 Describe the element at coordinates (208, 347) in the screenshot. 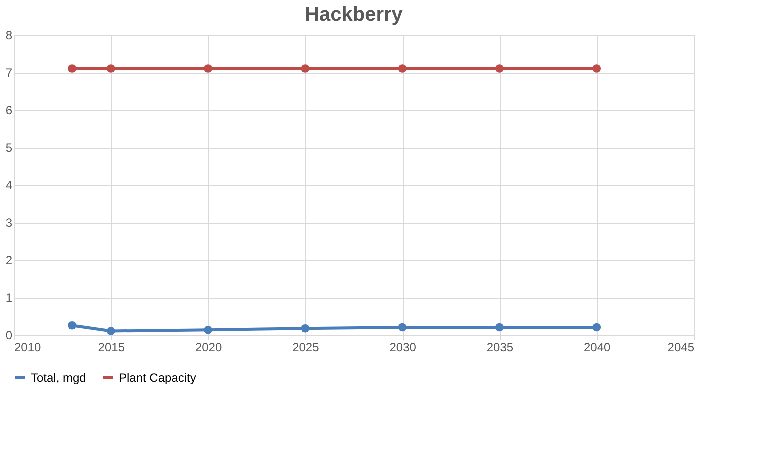

I see `x-tick-label: 2020` at that location.